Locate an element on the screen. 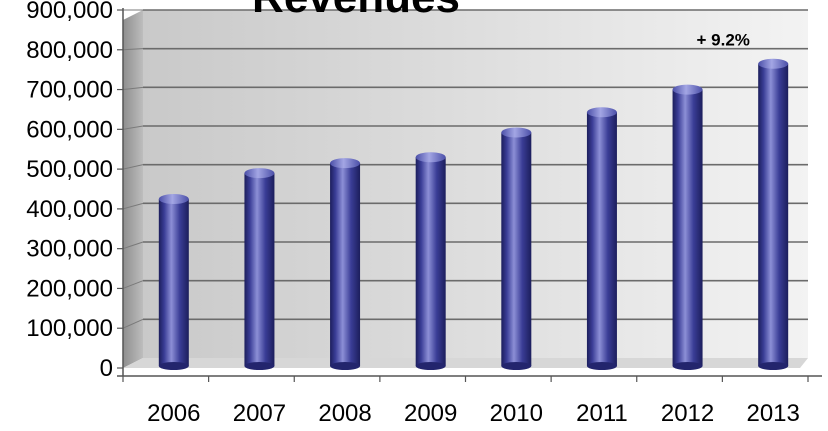 Image resolution: width=828 pixels, height=431 pixels. growth-annotation: + 9.2% is located at coordinates (722, 40).